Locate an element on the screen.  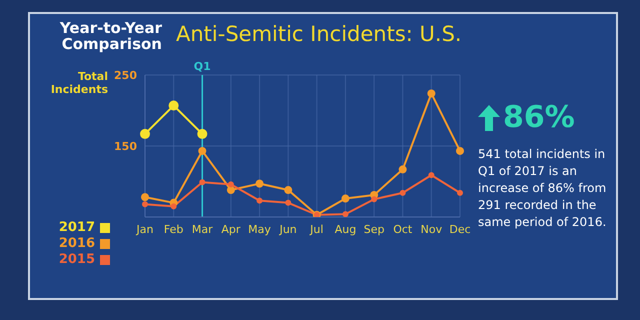
x-tick-label: Dec is located at coordinates (460, 229).